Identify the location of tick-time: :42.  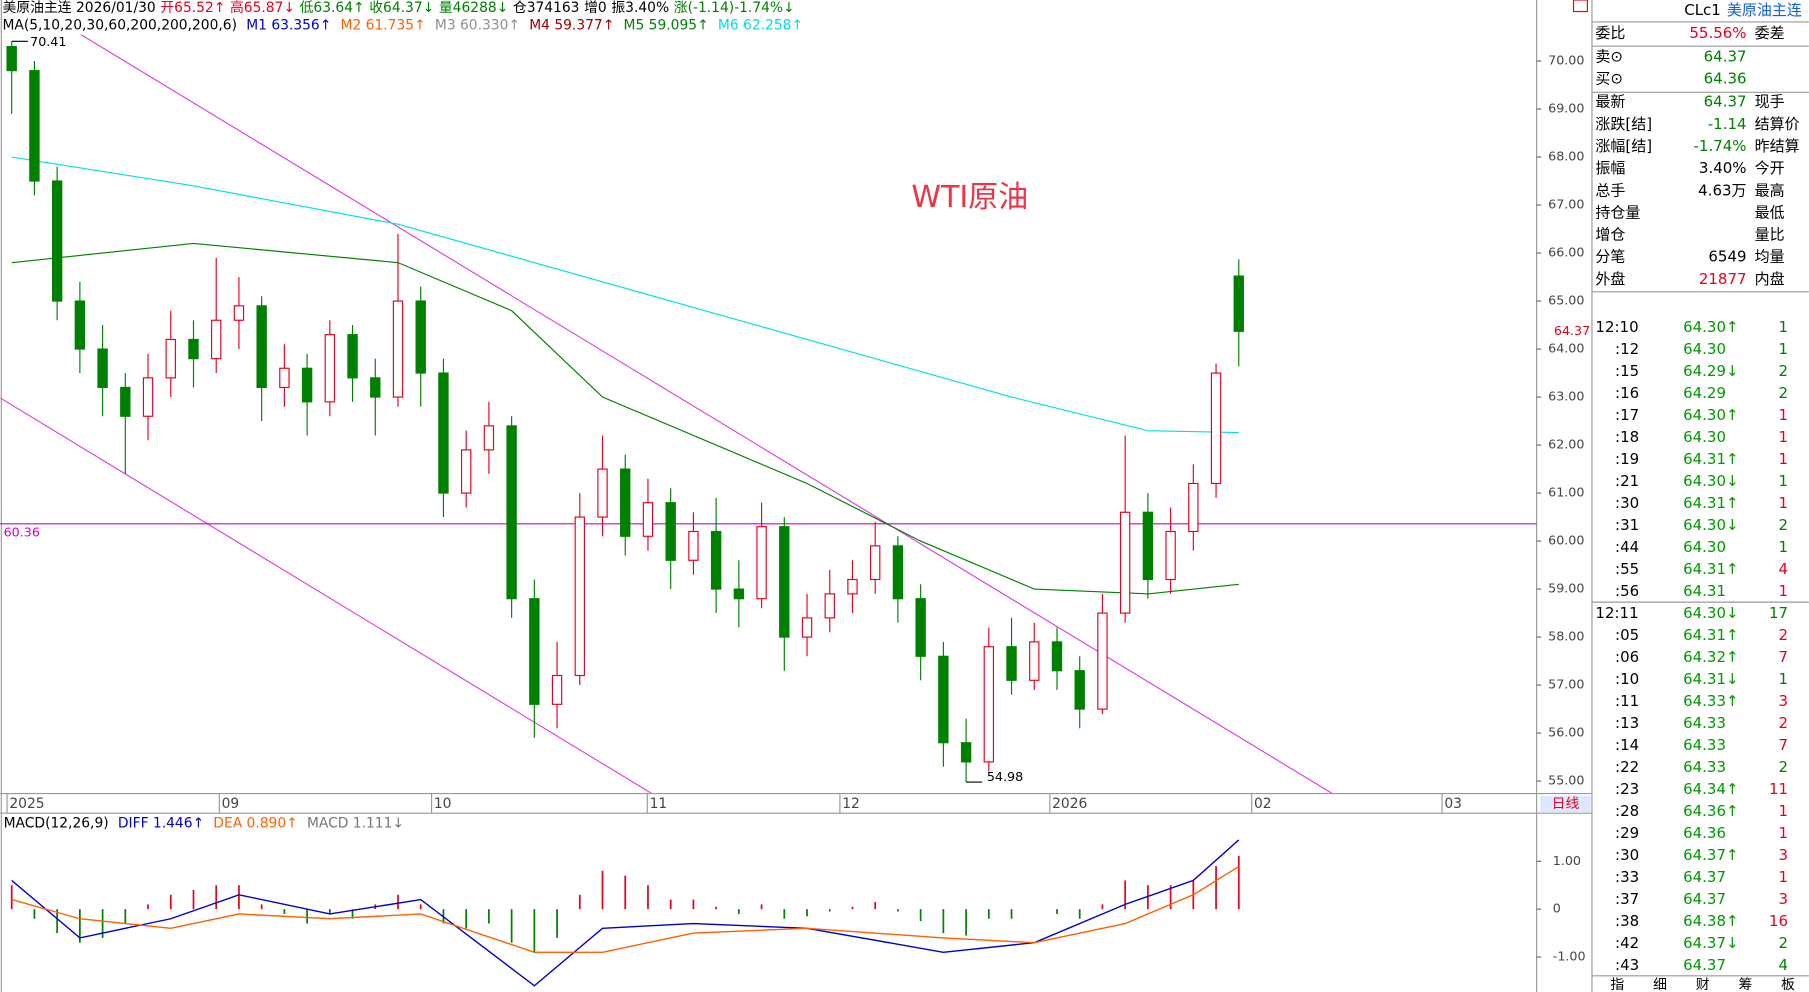
(1627, 943).